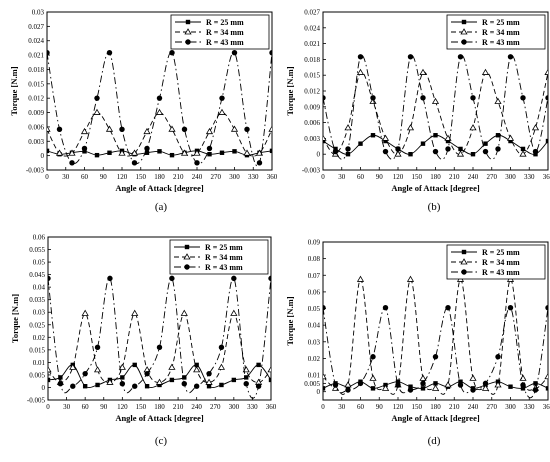 The height and width of the screenshot is (462, 550). I want to click on y-tick-label: 0.003, so click(312, 139).